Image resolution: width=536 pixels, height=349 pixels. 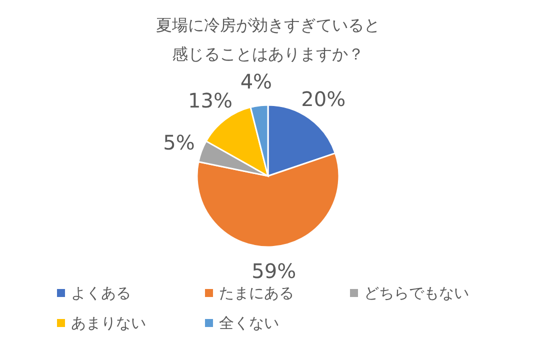 What do you see at coordinates (274, 270) in the screenshot?
I see `data-label: 59%` at bounding box center [274, 270].